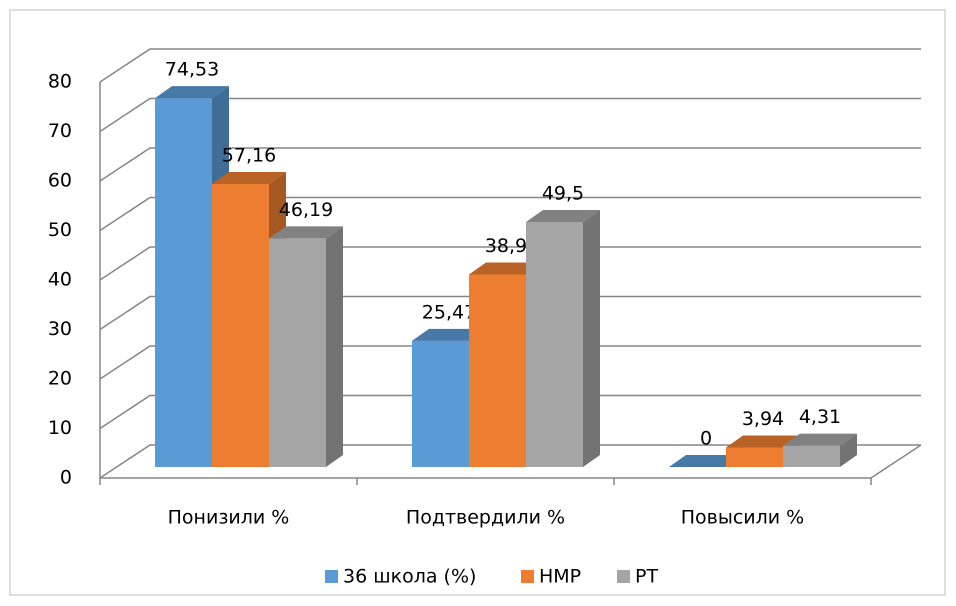 The image size is (956, 606). I want to click on value-label: 25,47, so click(449, 312).